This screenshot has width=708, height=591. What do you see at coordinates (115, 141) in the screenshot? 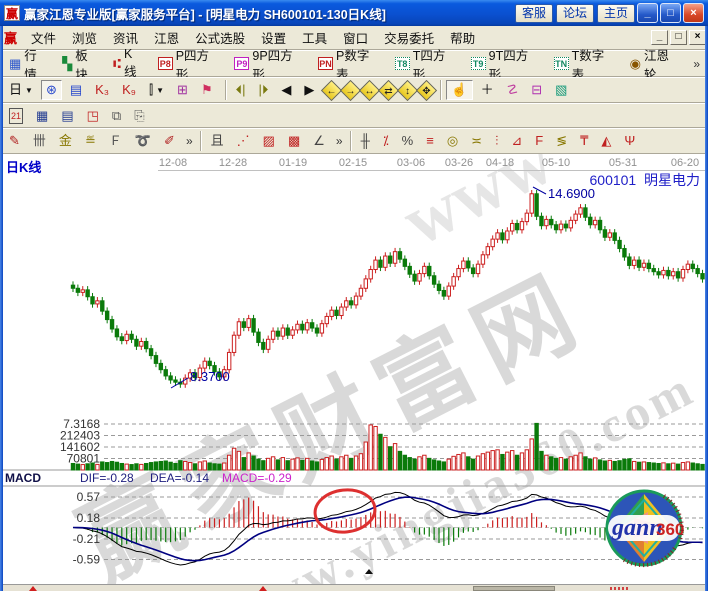
I see `f-line-tool-button: Ｆ` at bounding box center [115, 141].